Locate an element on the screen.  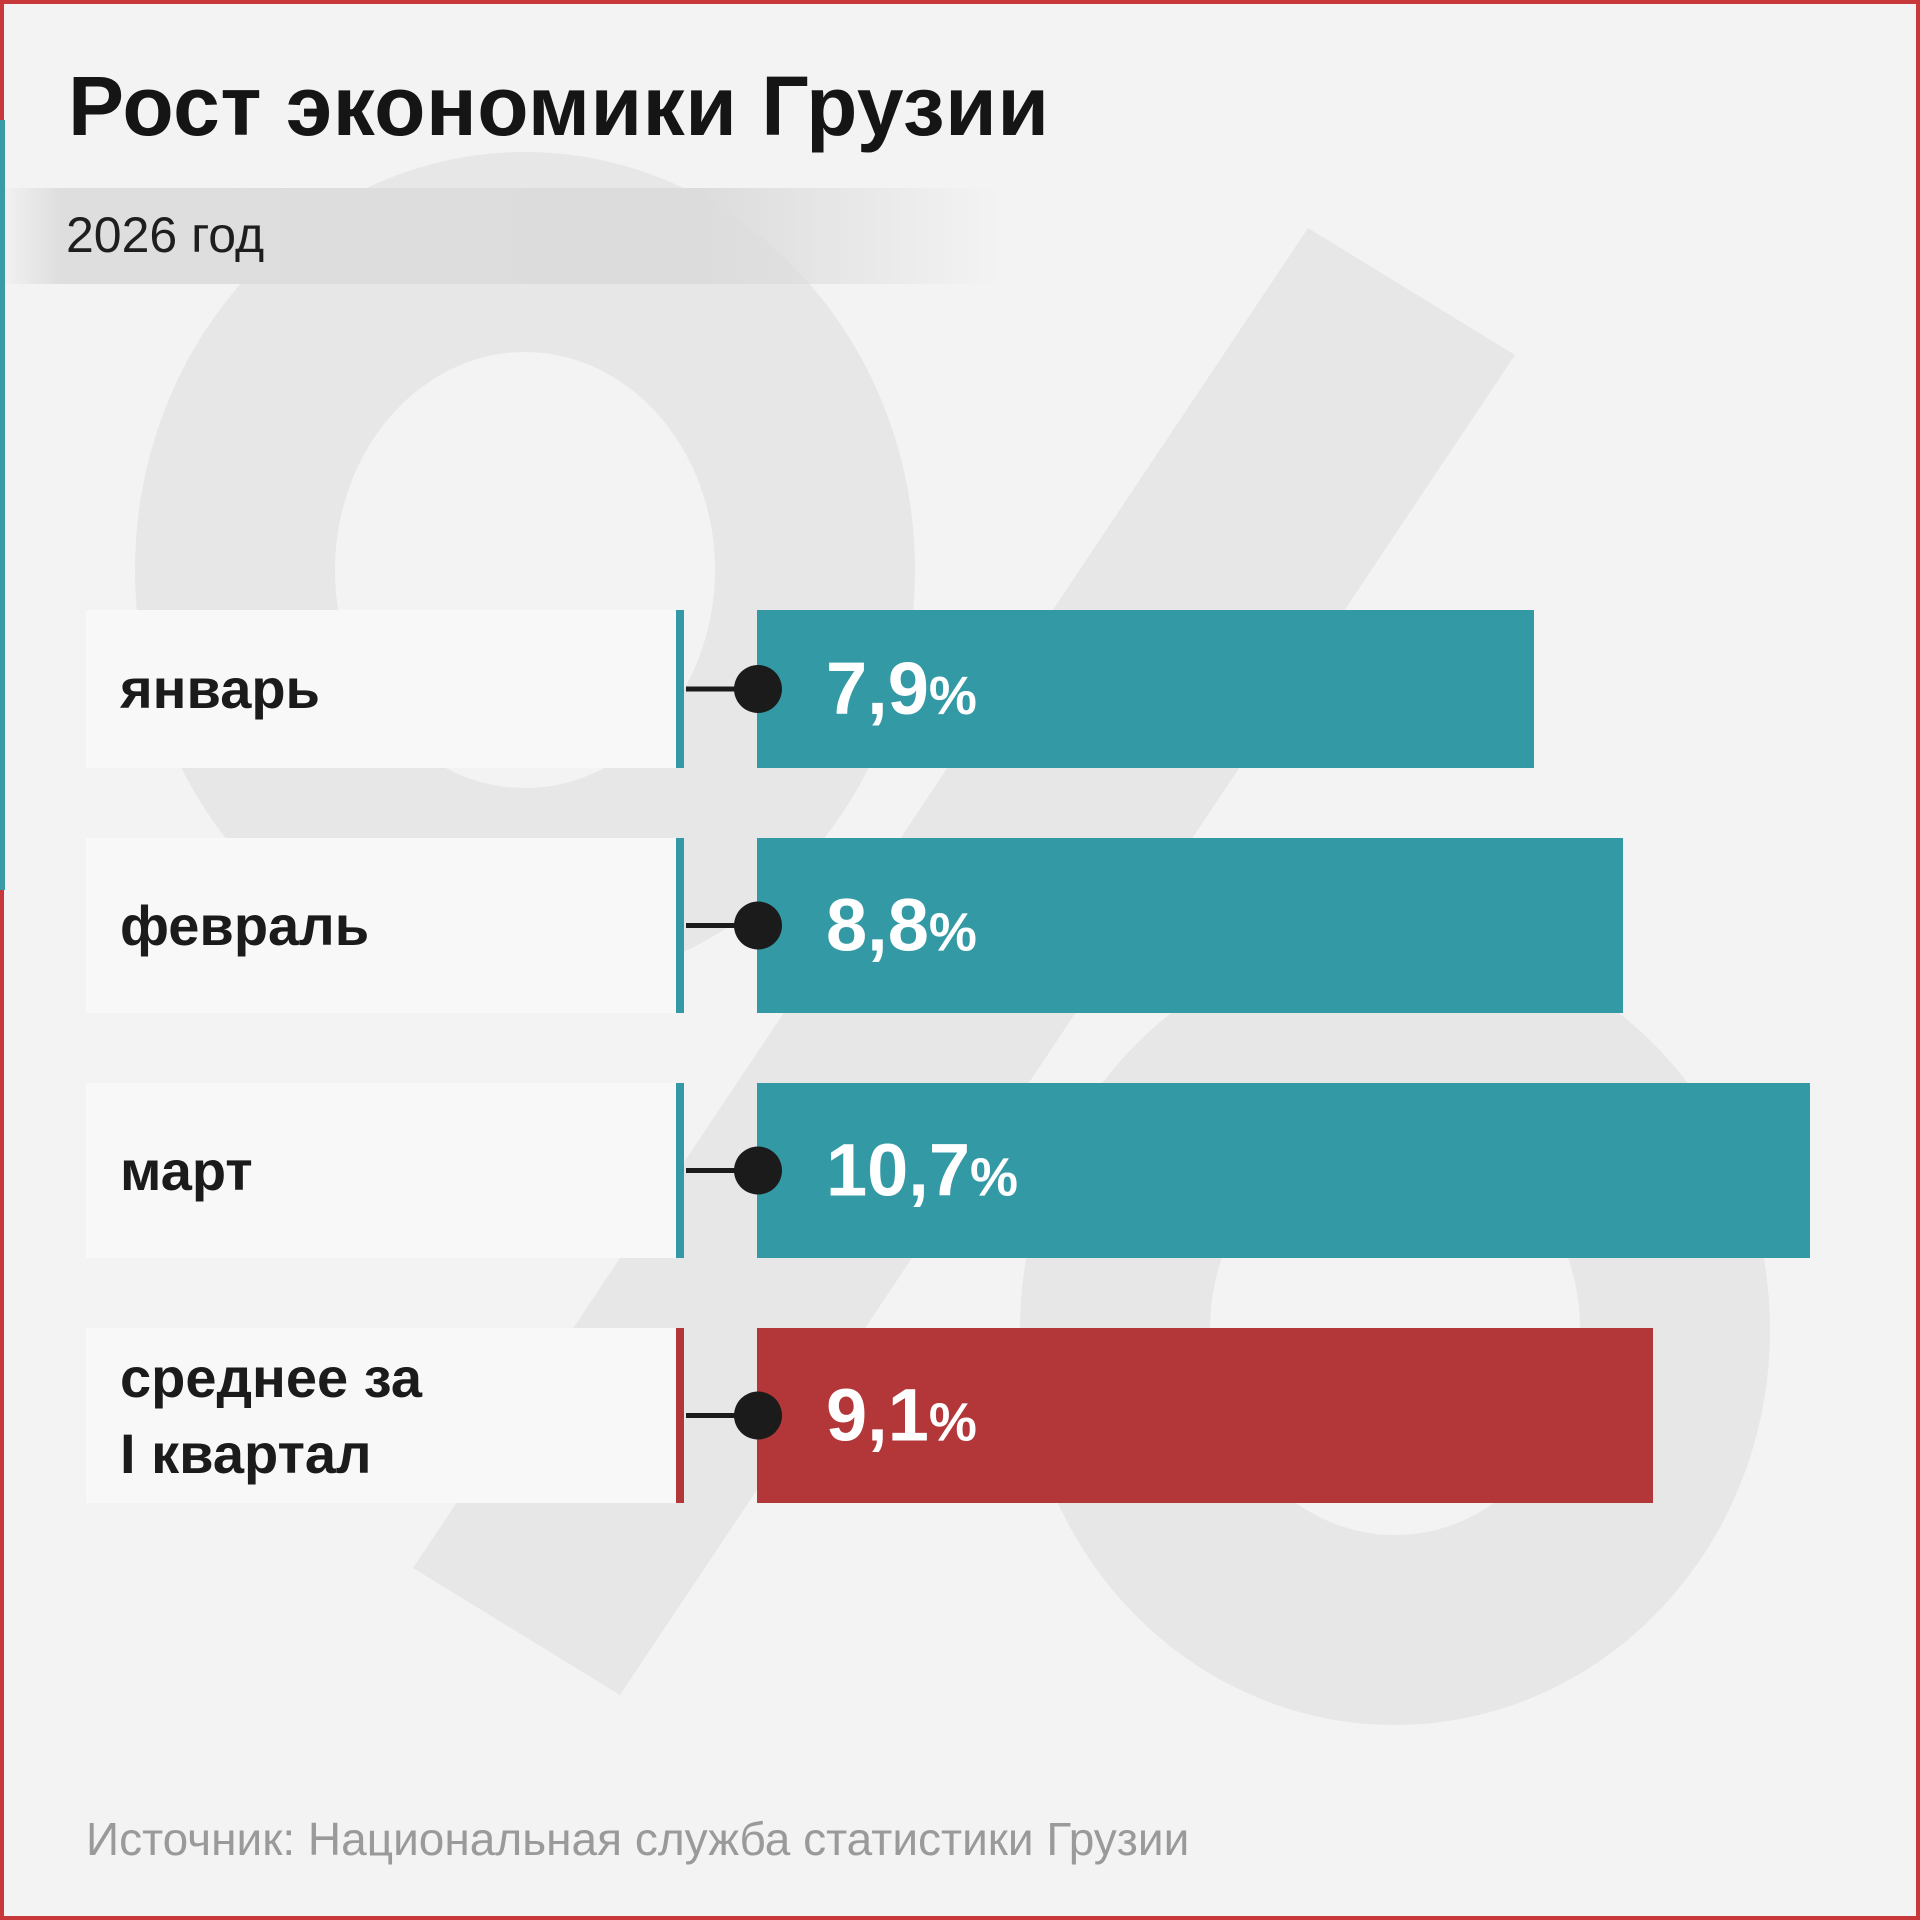
category-label-box: февраль is located at coordinates (381, 925).